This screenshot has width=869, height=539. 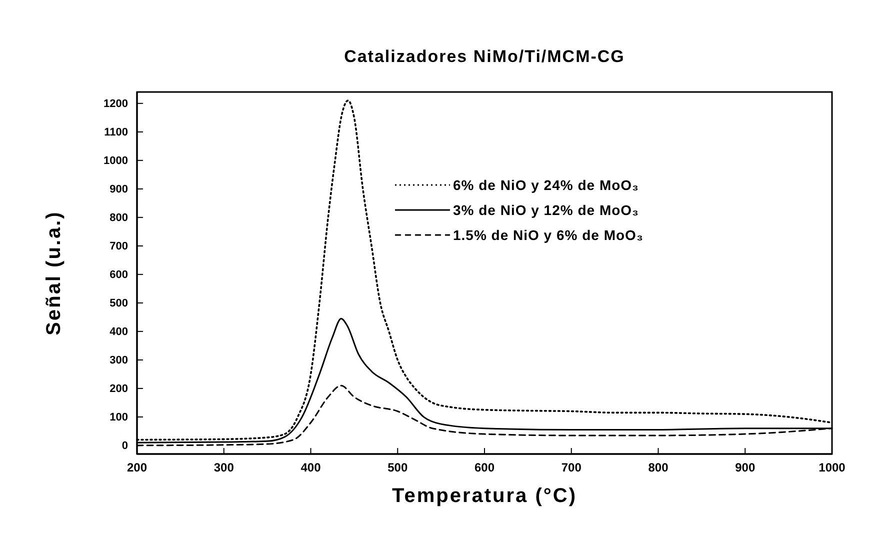 What do you see at coordinates (658, 467) in the screenshot?
I see `x-tick-label: 800` at bounding box center [658, 467].